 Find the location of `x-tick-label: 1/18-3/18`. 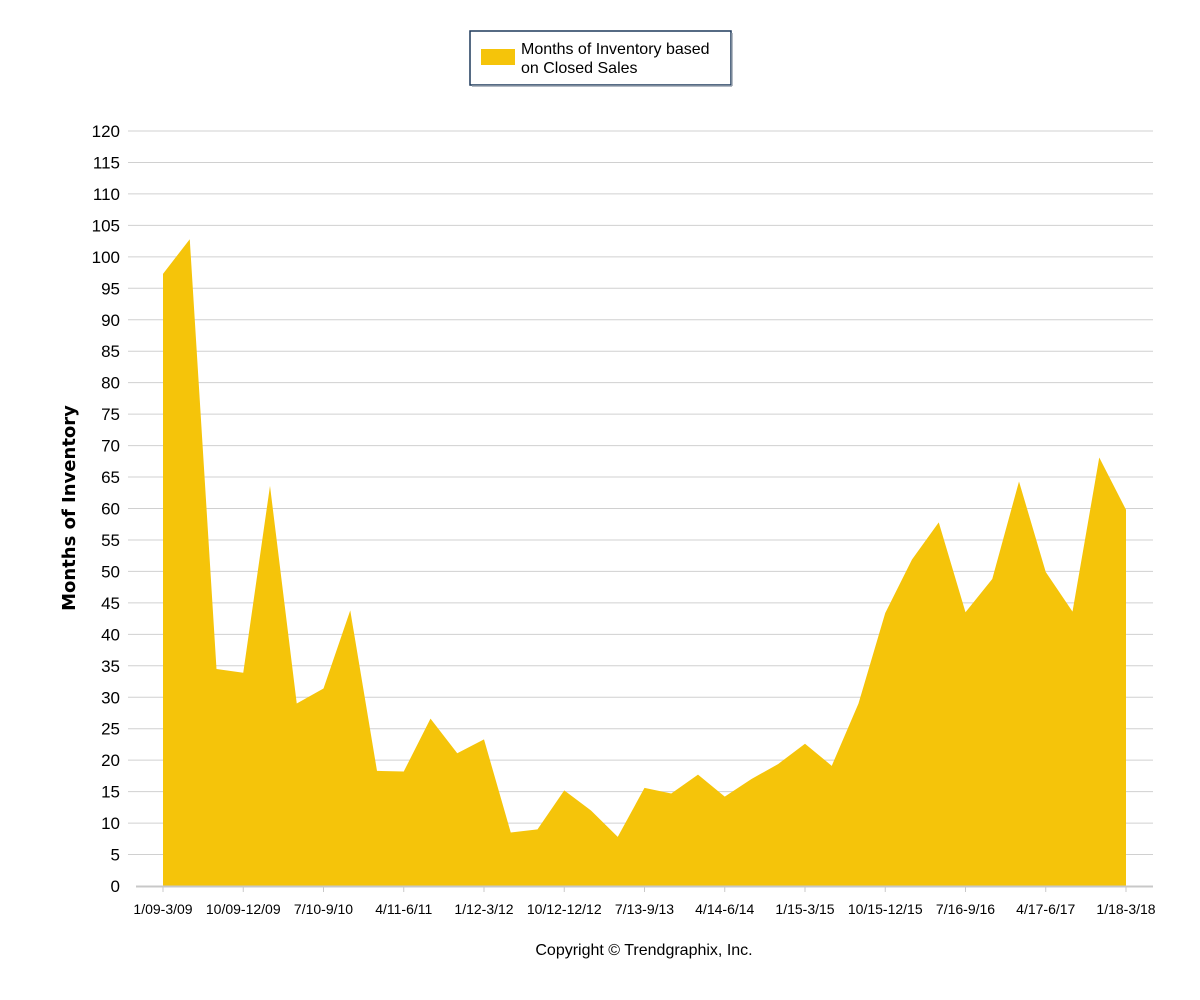

x-tick-label: 1/18-3/18 is located at coordinates (1125, 909).